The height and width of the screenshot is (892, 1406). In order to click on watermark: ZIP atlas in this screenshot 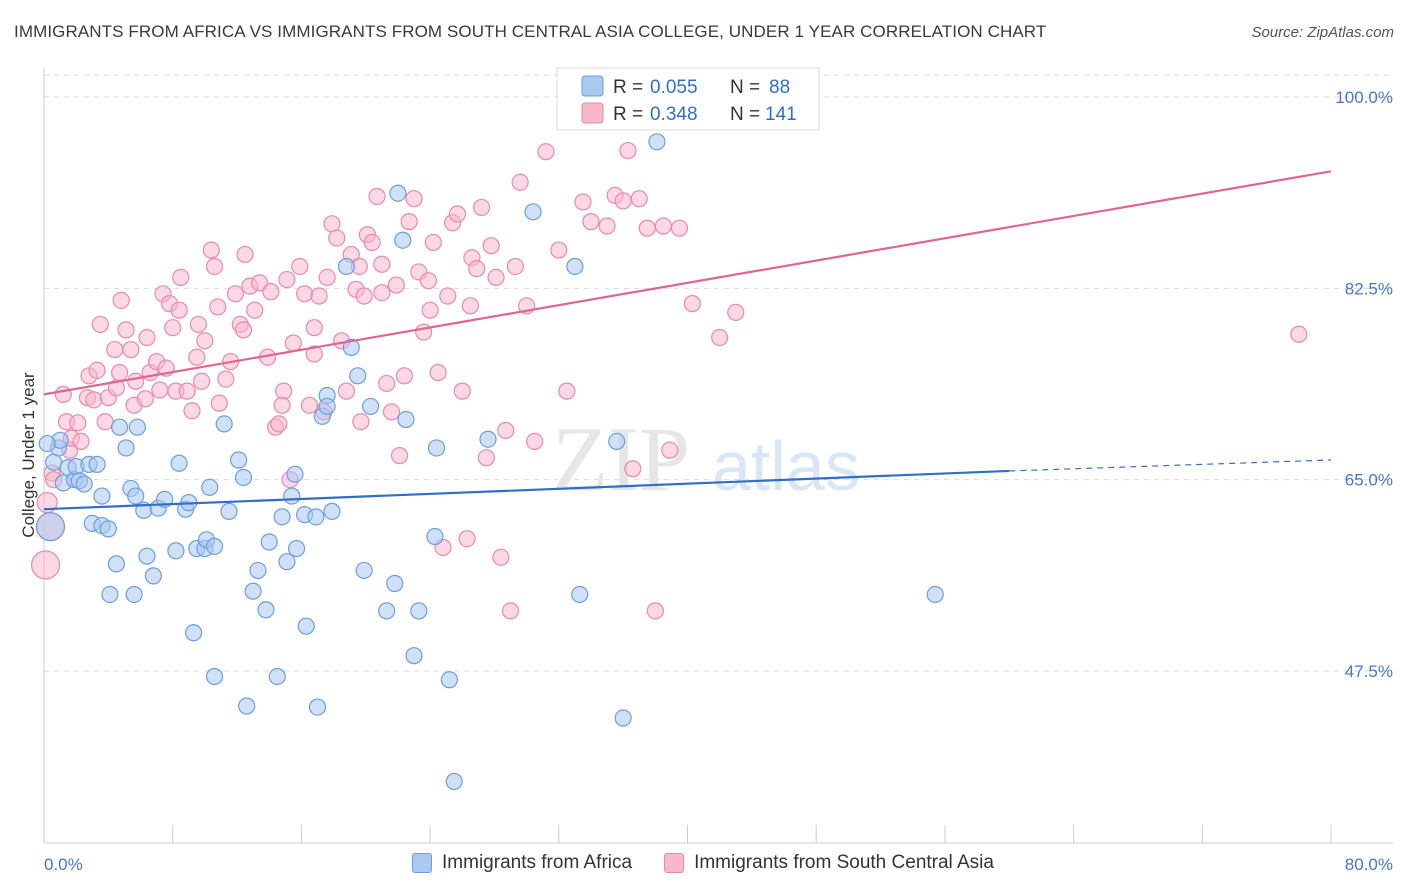, I will do `click(706, 459)`.